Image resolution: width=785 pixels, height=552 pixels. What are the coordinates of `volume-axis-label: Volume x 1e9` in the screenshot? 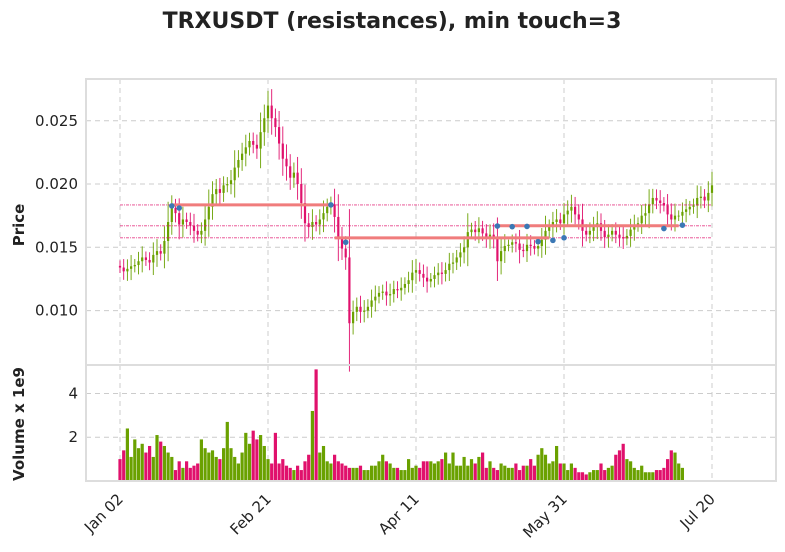 It's located at (19, 424).